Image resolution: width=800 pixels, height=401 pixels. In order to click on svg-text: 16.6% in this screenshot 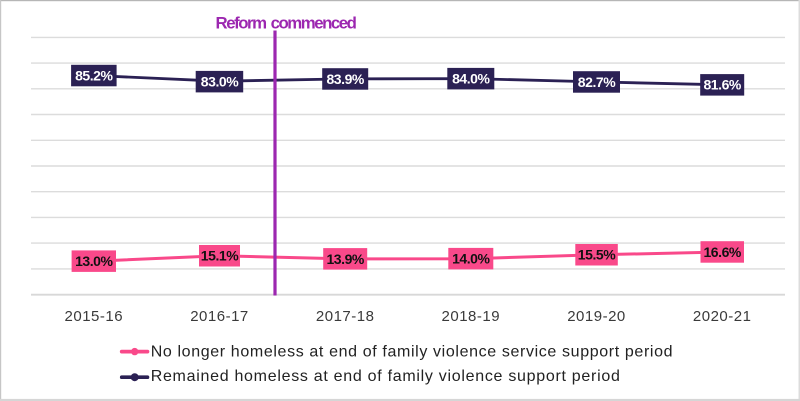, I will do `click(722, 252)`.